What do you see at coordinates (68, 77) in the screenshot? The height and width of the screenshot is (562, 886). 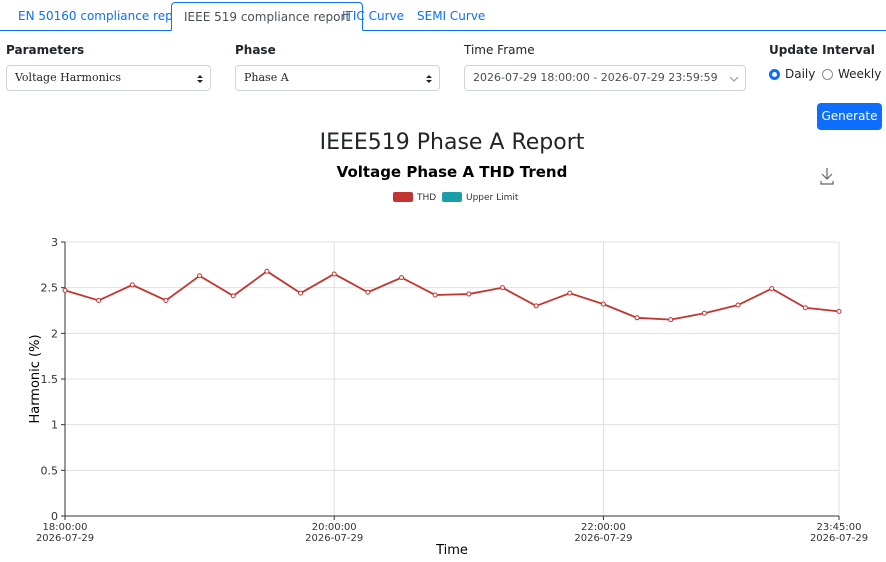 I see `select-value: Voltage Harmonics` at bounding box center [68, 77].